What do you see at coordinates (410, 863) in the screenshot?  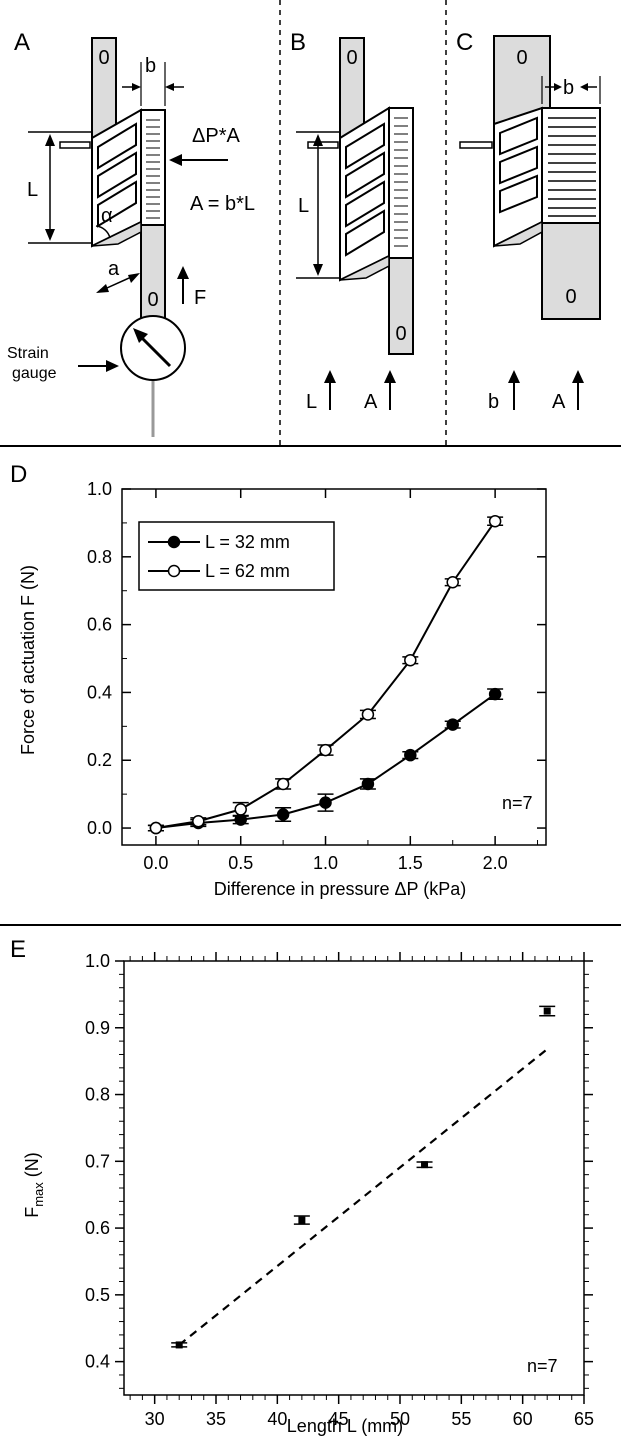 I see `x-tick-label: 1.5` at bounding box center [410, 863].